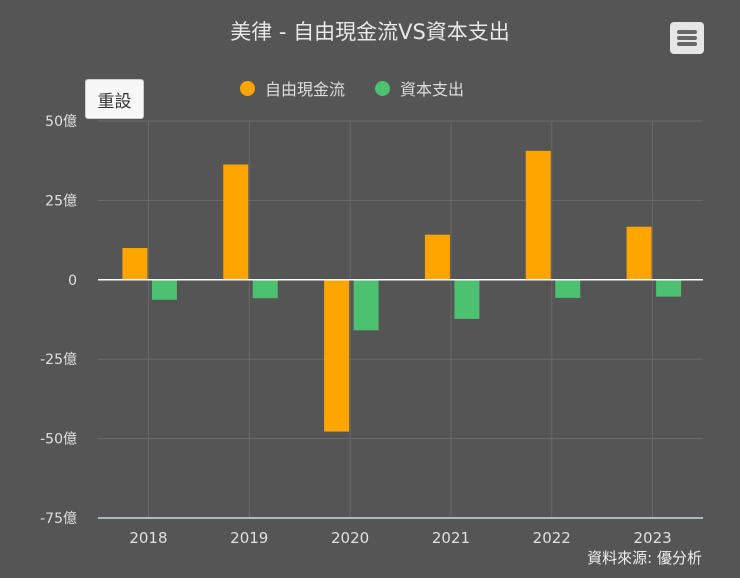 This screenshot has width=740, height=578. I want to click on bar-fcf-2020, so click(337, 355).